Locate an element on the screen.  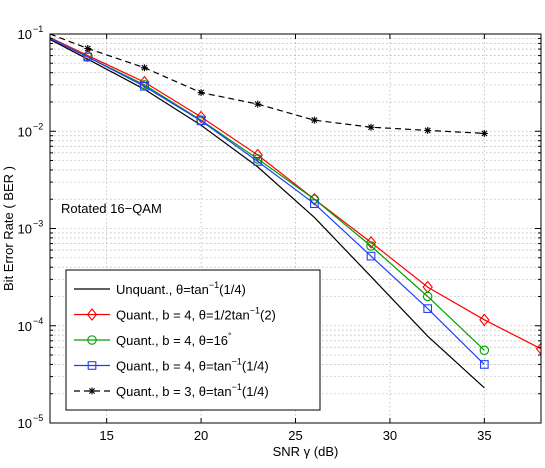
y-tick-exponent: −5 is located at coordinates (38, 418).